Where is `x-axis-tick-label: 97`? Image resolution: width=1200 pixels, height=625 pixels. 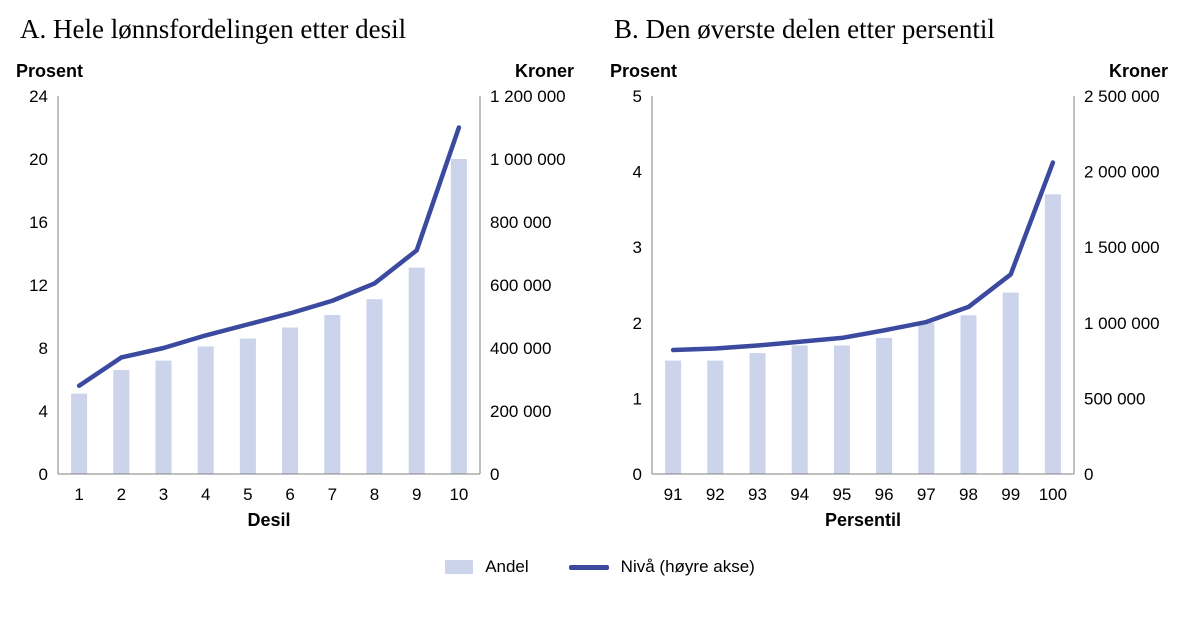 x-axis-tick-label: 97 is located at coordinates (926, 494).